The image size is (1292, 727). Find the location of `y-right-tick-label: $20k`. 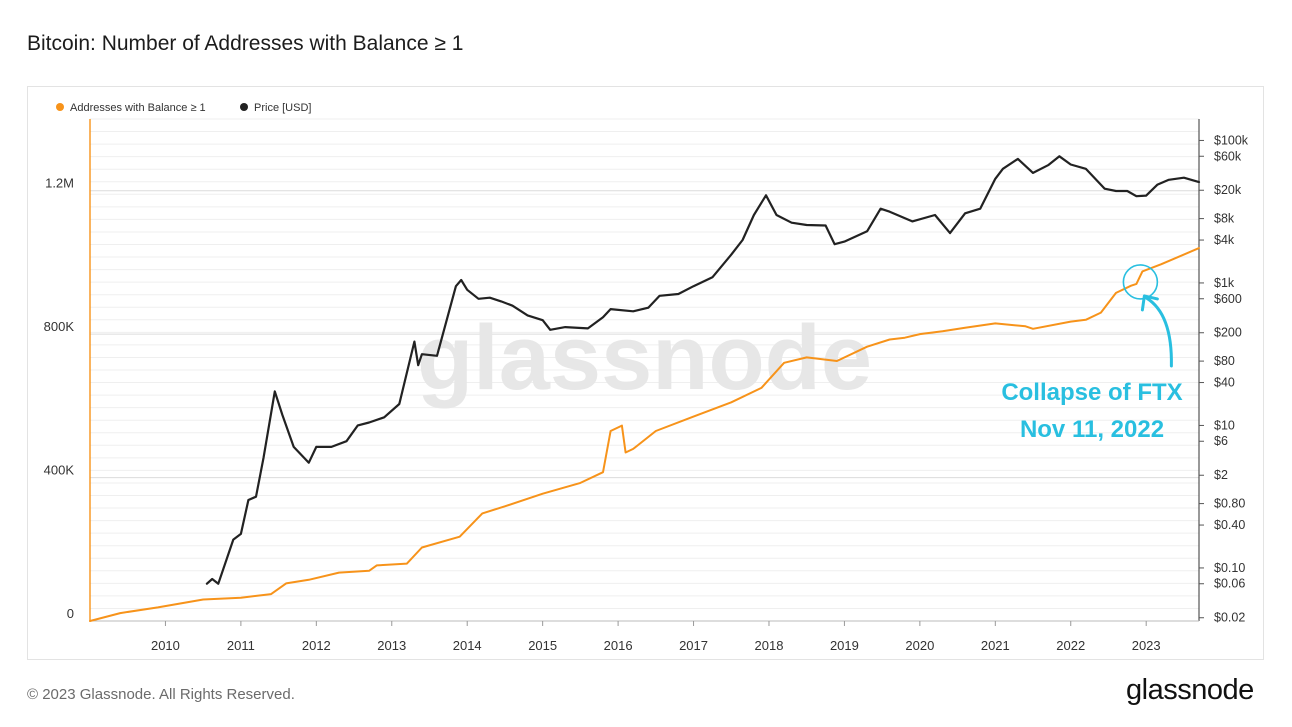

y-right-tick-label: $20k is located at coordinates (1228, 190).